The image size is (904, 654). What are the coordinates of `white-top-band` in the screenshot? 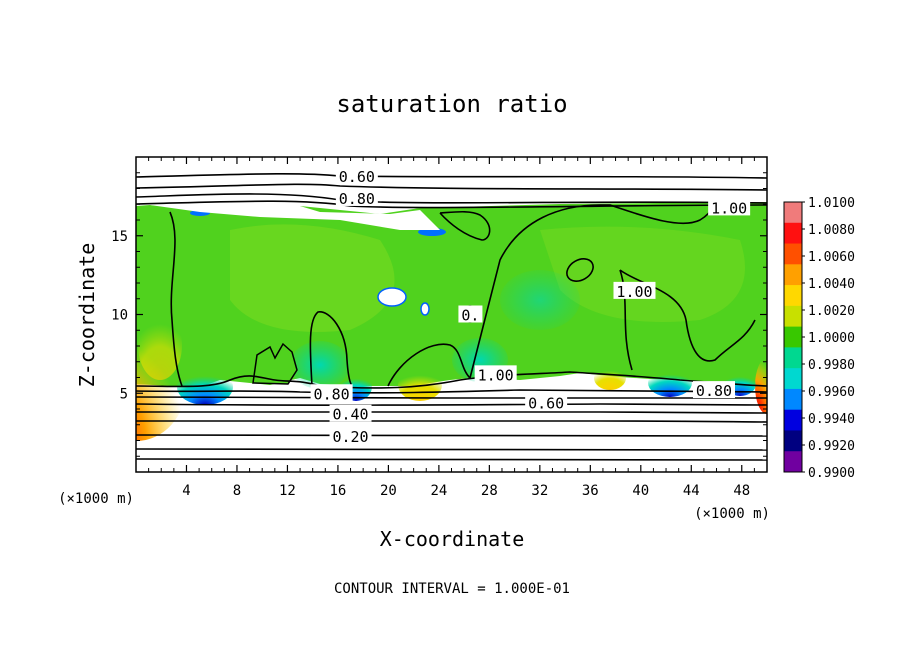 It's located at (295, 217).